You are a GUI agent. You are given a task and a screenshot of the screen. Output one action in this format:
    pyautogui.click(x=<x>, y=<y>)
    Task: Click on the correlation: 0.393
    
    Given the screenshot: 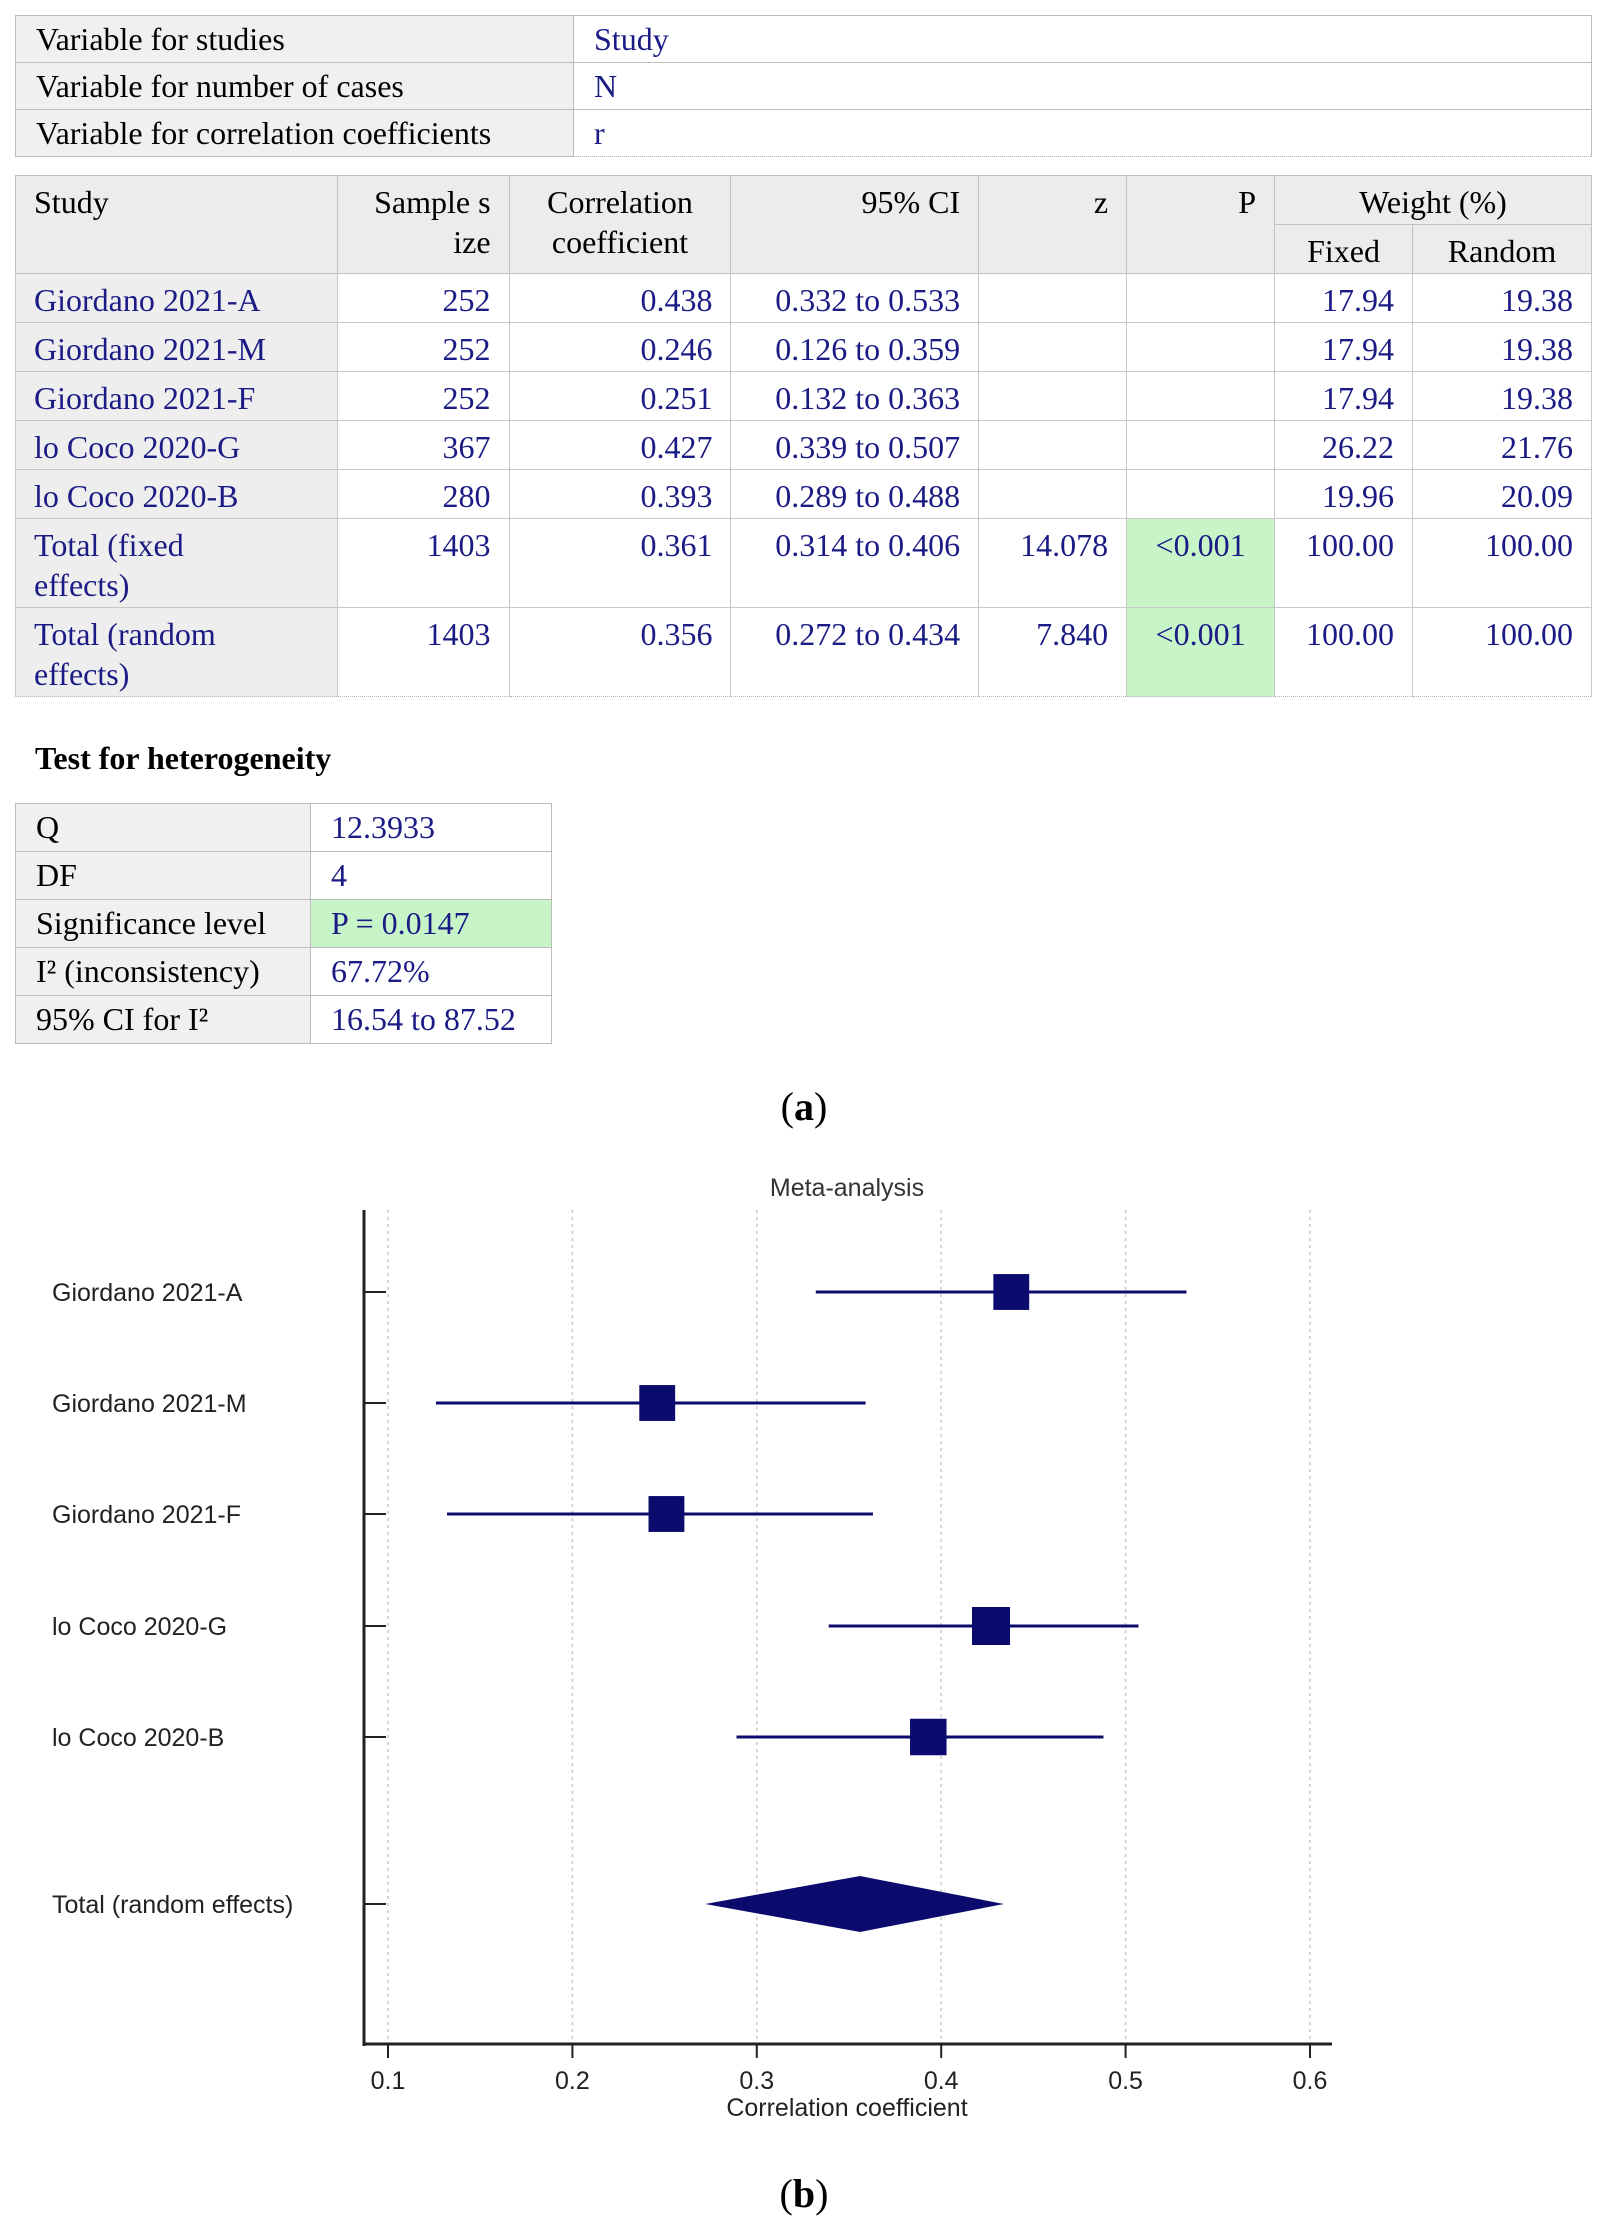 What is the action you would take?
    pyautogui.click(x=620, y=494)
    